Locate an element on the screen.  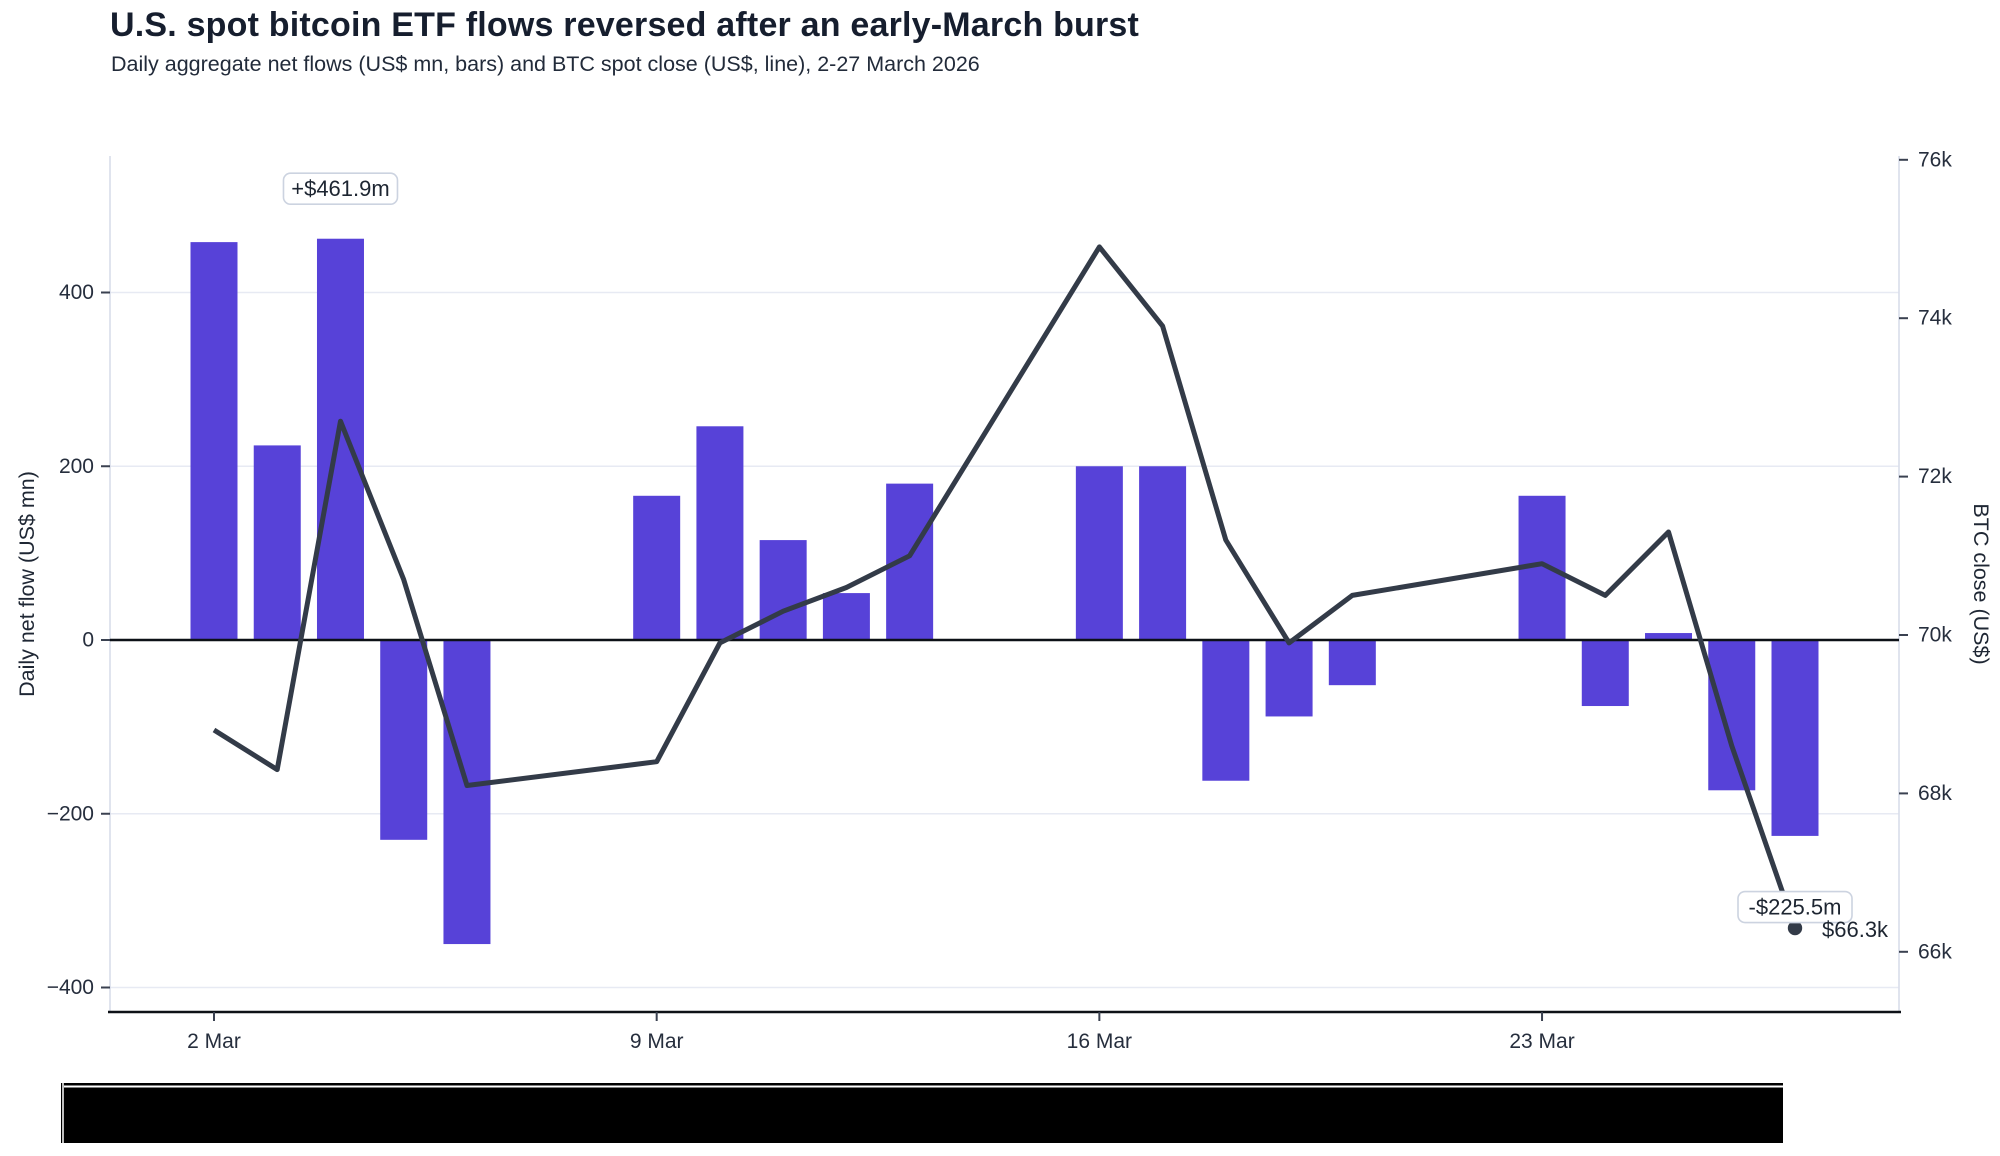
max-flow-annotation-box is located at coordinates (340, 189).